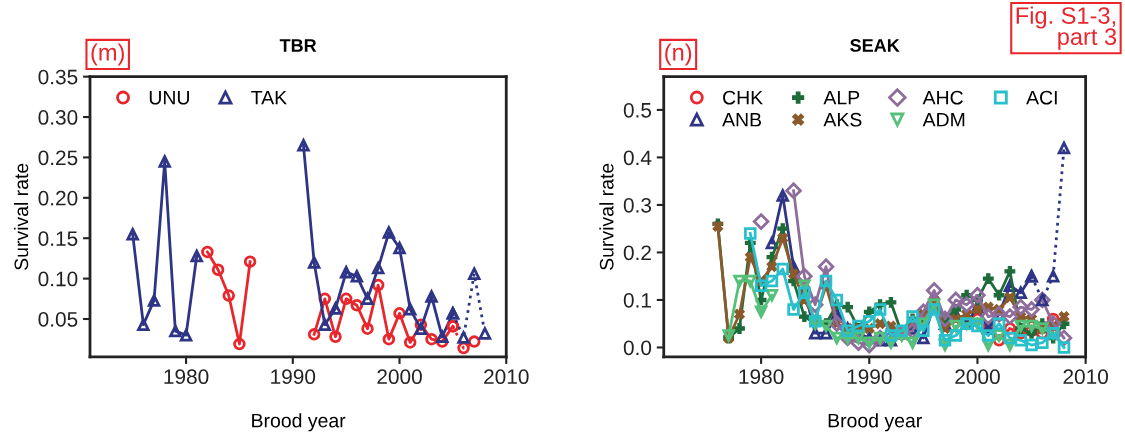 The height and width of the screenshot is (438, 1125). I want to click on y-tick-label: 0.5, so click(637, 110).